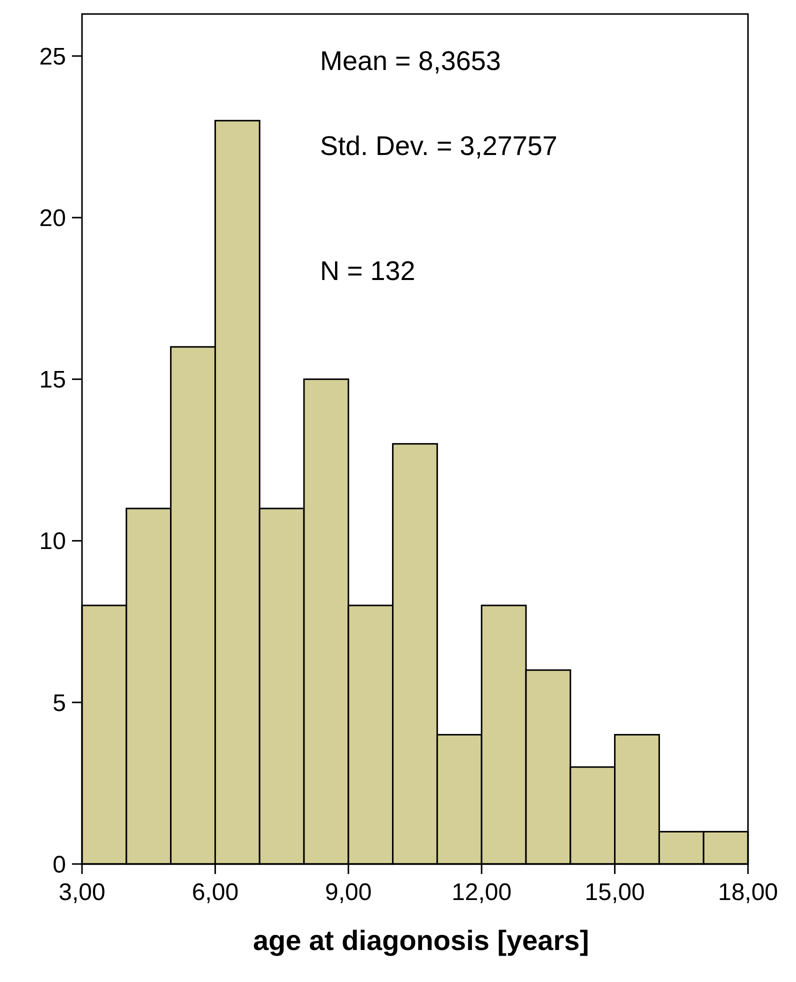  What do you see at coordinates (52, 218) in the screenshot?
I see `y-tick-label: 20` at bounding box center [52, 218].